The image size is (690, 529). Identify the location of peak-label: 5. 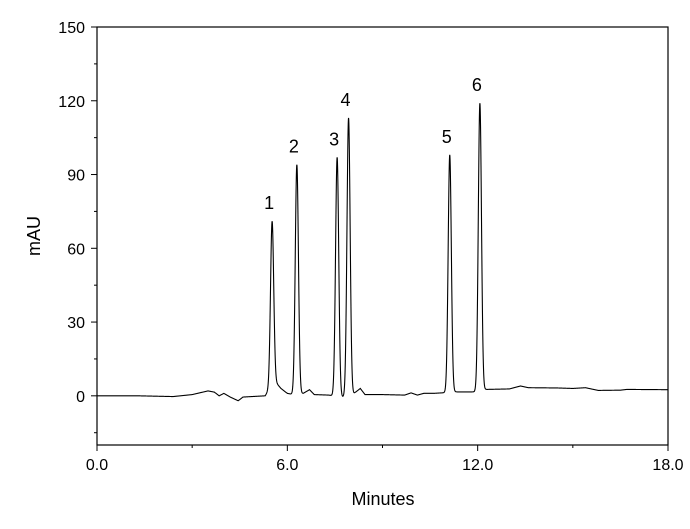
(447, 137).